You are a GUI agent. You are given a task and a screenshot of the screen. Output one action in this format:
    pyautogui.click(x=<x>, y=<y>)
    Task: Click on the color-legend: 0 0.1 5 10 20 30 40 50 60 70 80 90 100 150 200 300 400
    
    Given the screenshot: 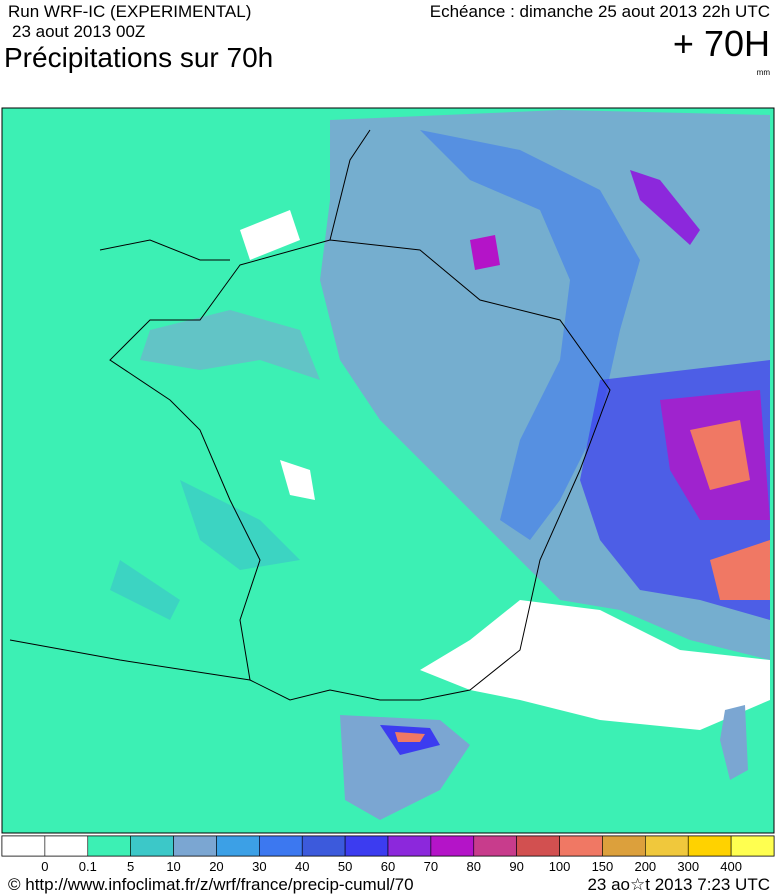 What is the action you would take?
    pyautogui.click(x=388, y=854)
    